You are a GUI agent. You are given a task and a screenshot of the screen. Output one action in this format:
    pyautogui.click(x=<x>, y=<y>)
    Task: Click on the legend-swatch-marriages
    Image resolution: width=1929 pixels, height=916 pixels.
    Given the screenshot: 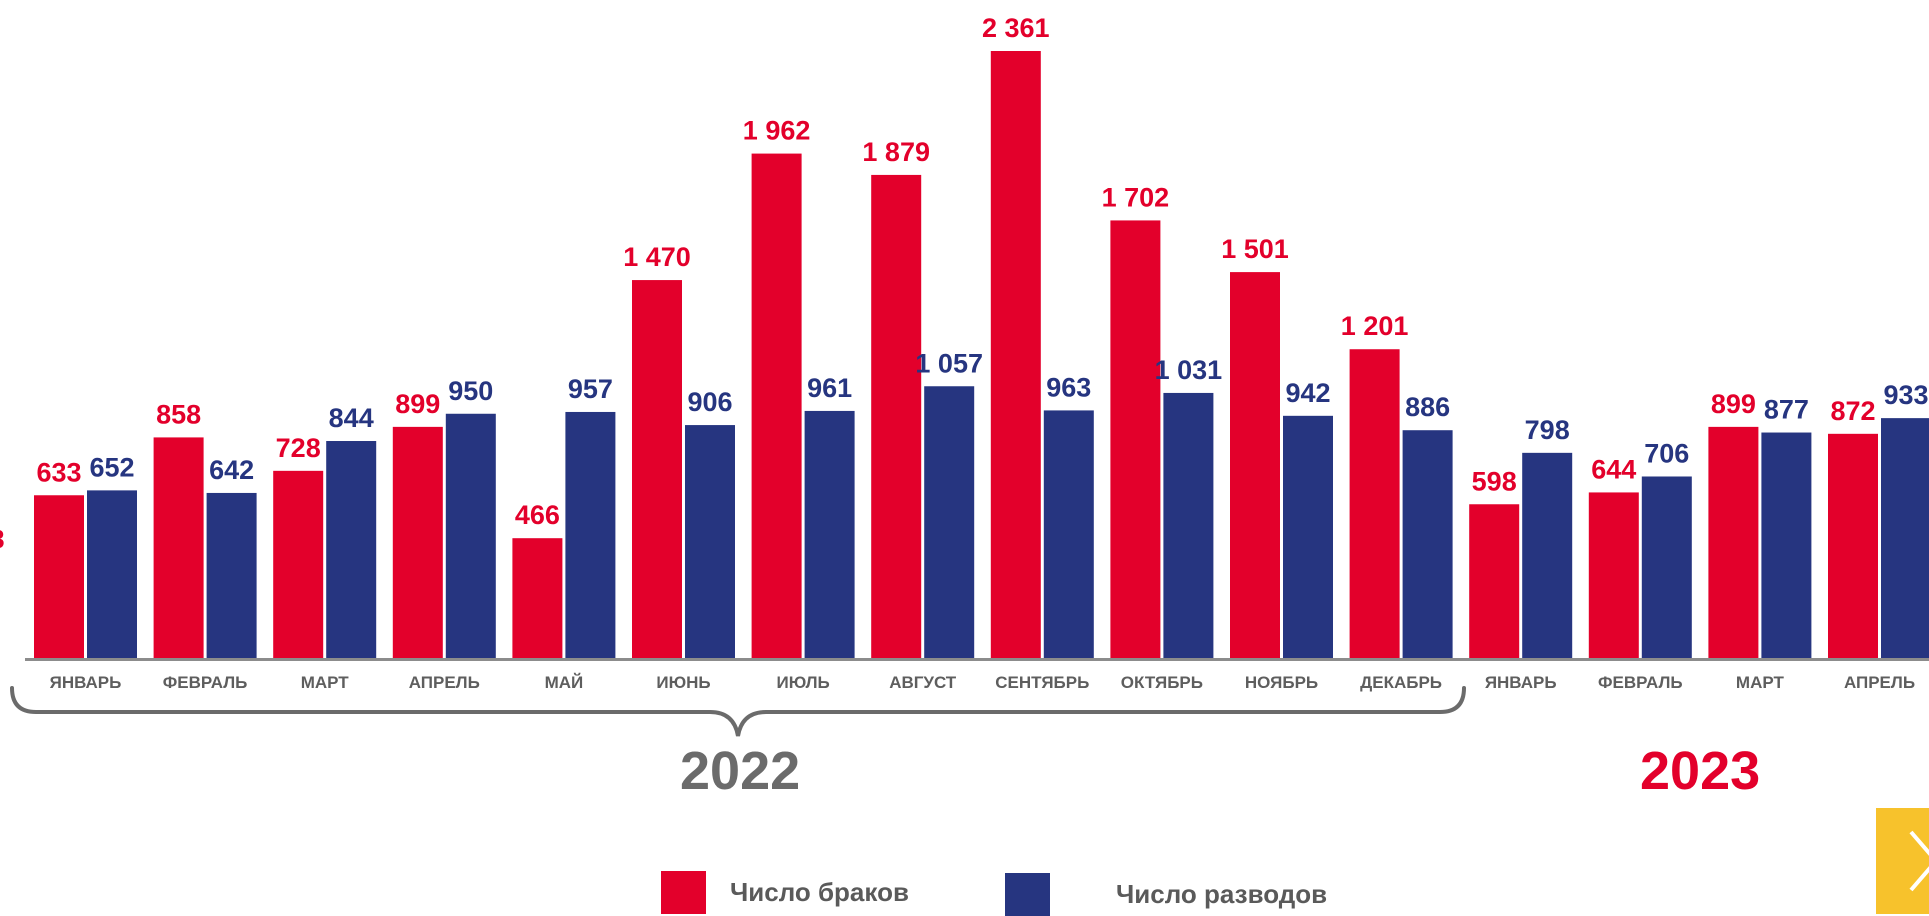 What is the action you would take?
    pyautogui.click(x=683, y=892)
    